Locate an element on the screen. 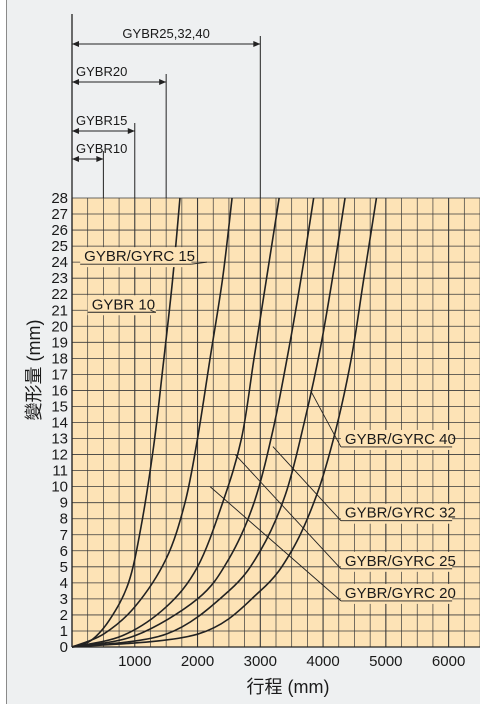  y-tick-label: 8 is located at coordinates (64, 519).